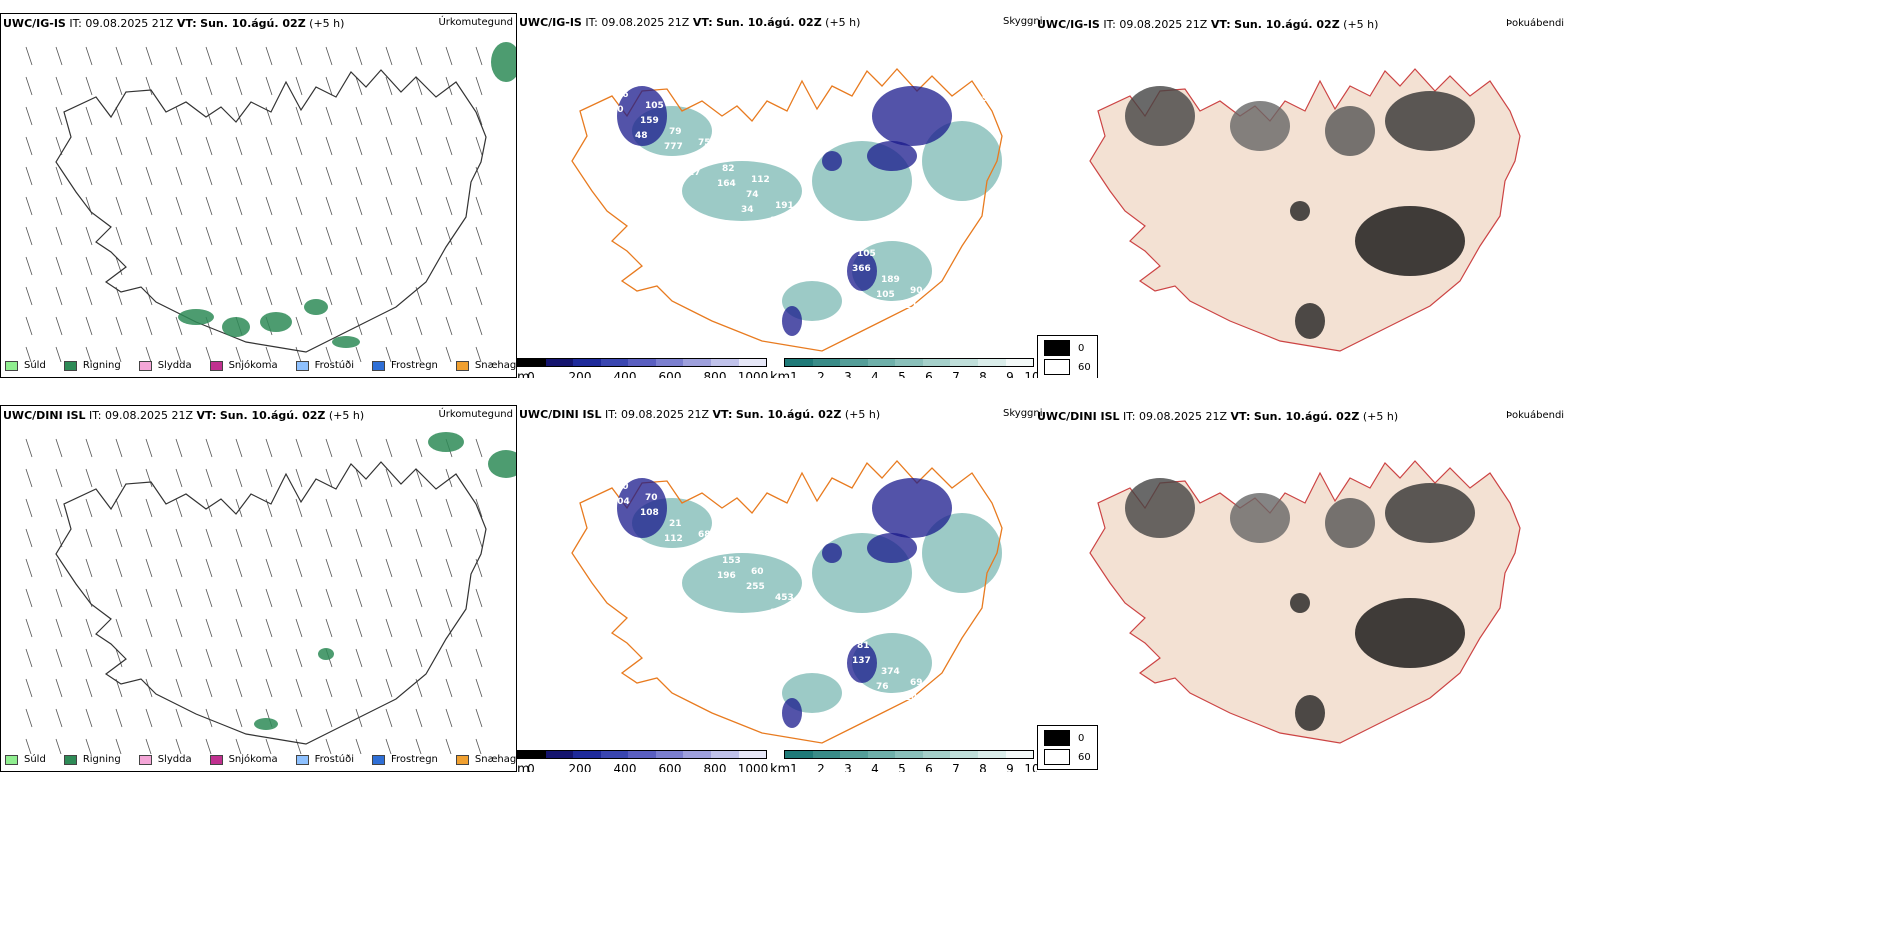 The height and width of the screenshot is (950, 1900). Describe the element at coordinates (253, 365) in the screenshot. I see `legend-label: Snjókoma` at that location.